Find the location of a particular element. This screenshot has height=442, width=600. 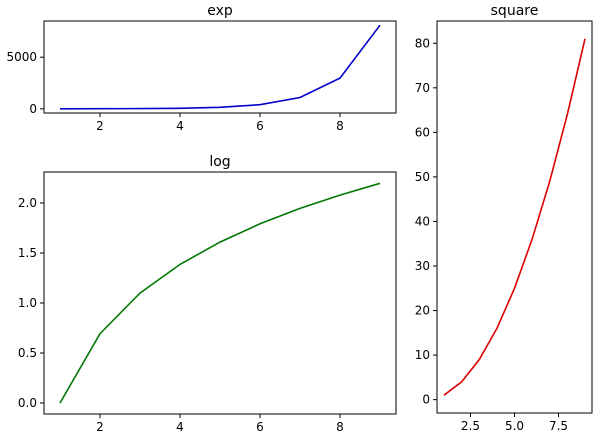

y-tick-label: 70 is located at coordinates (422, 88).